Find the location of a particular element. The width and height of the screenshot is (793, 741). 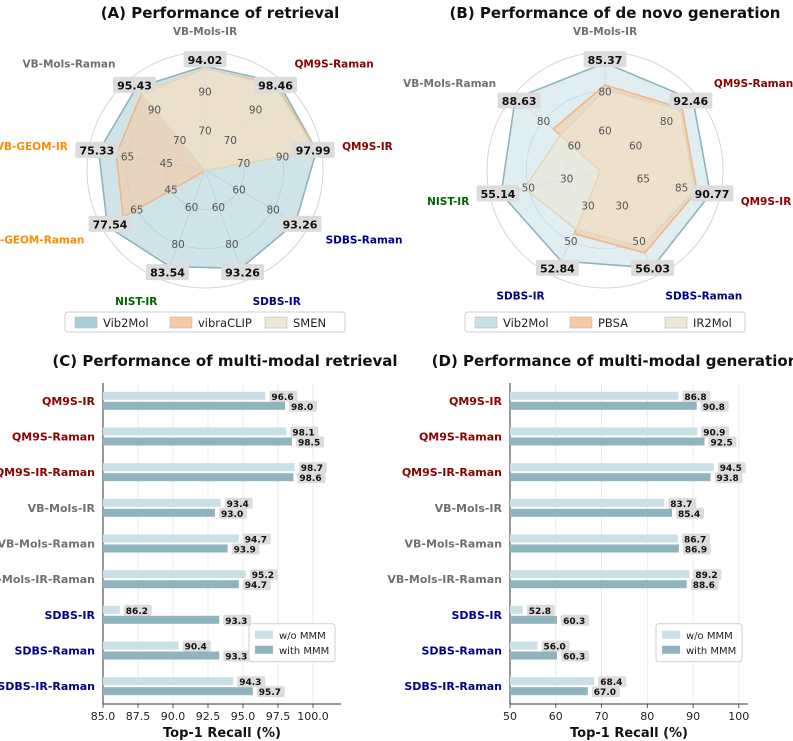

bar-xtick-label-0: 85.0 is located at coordinates (103, 716).